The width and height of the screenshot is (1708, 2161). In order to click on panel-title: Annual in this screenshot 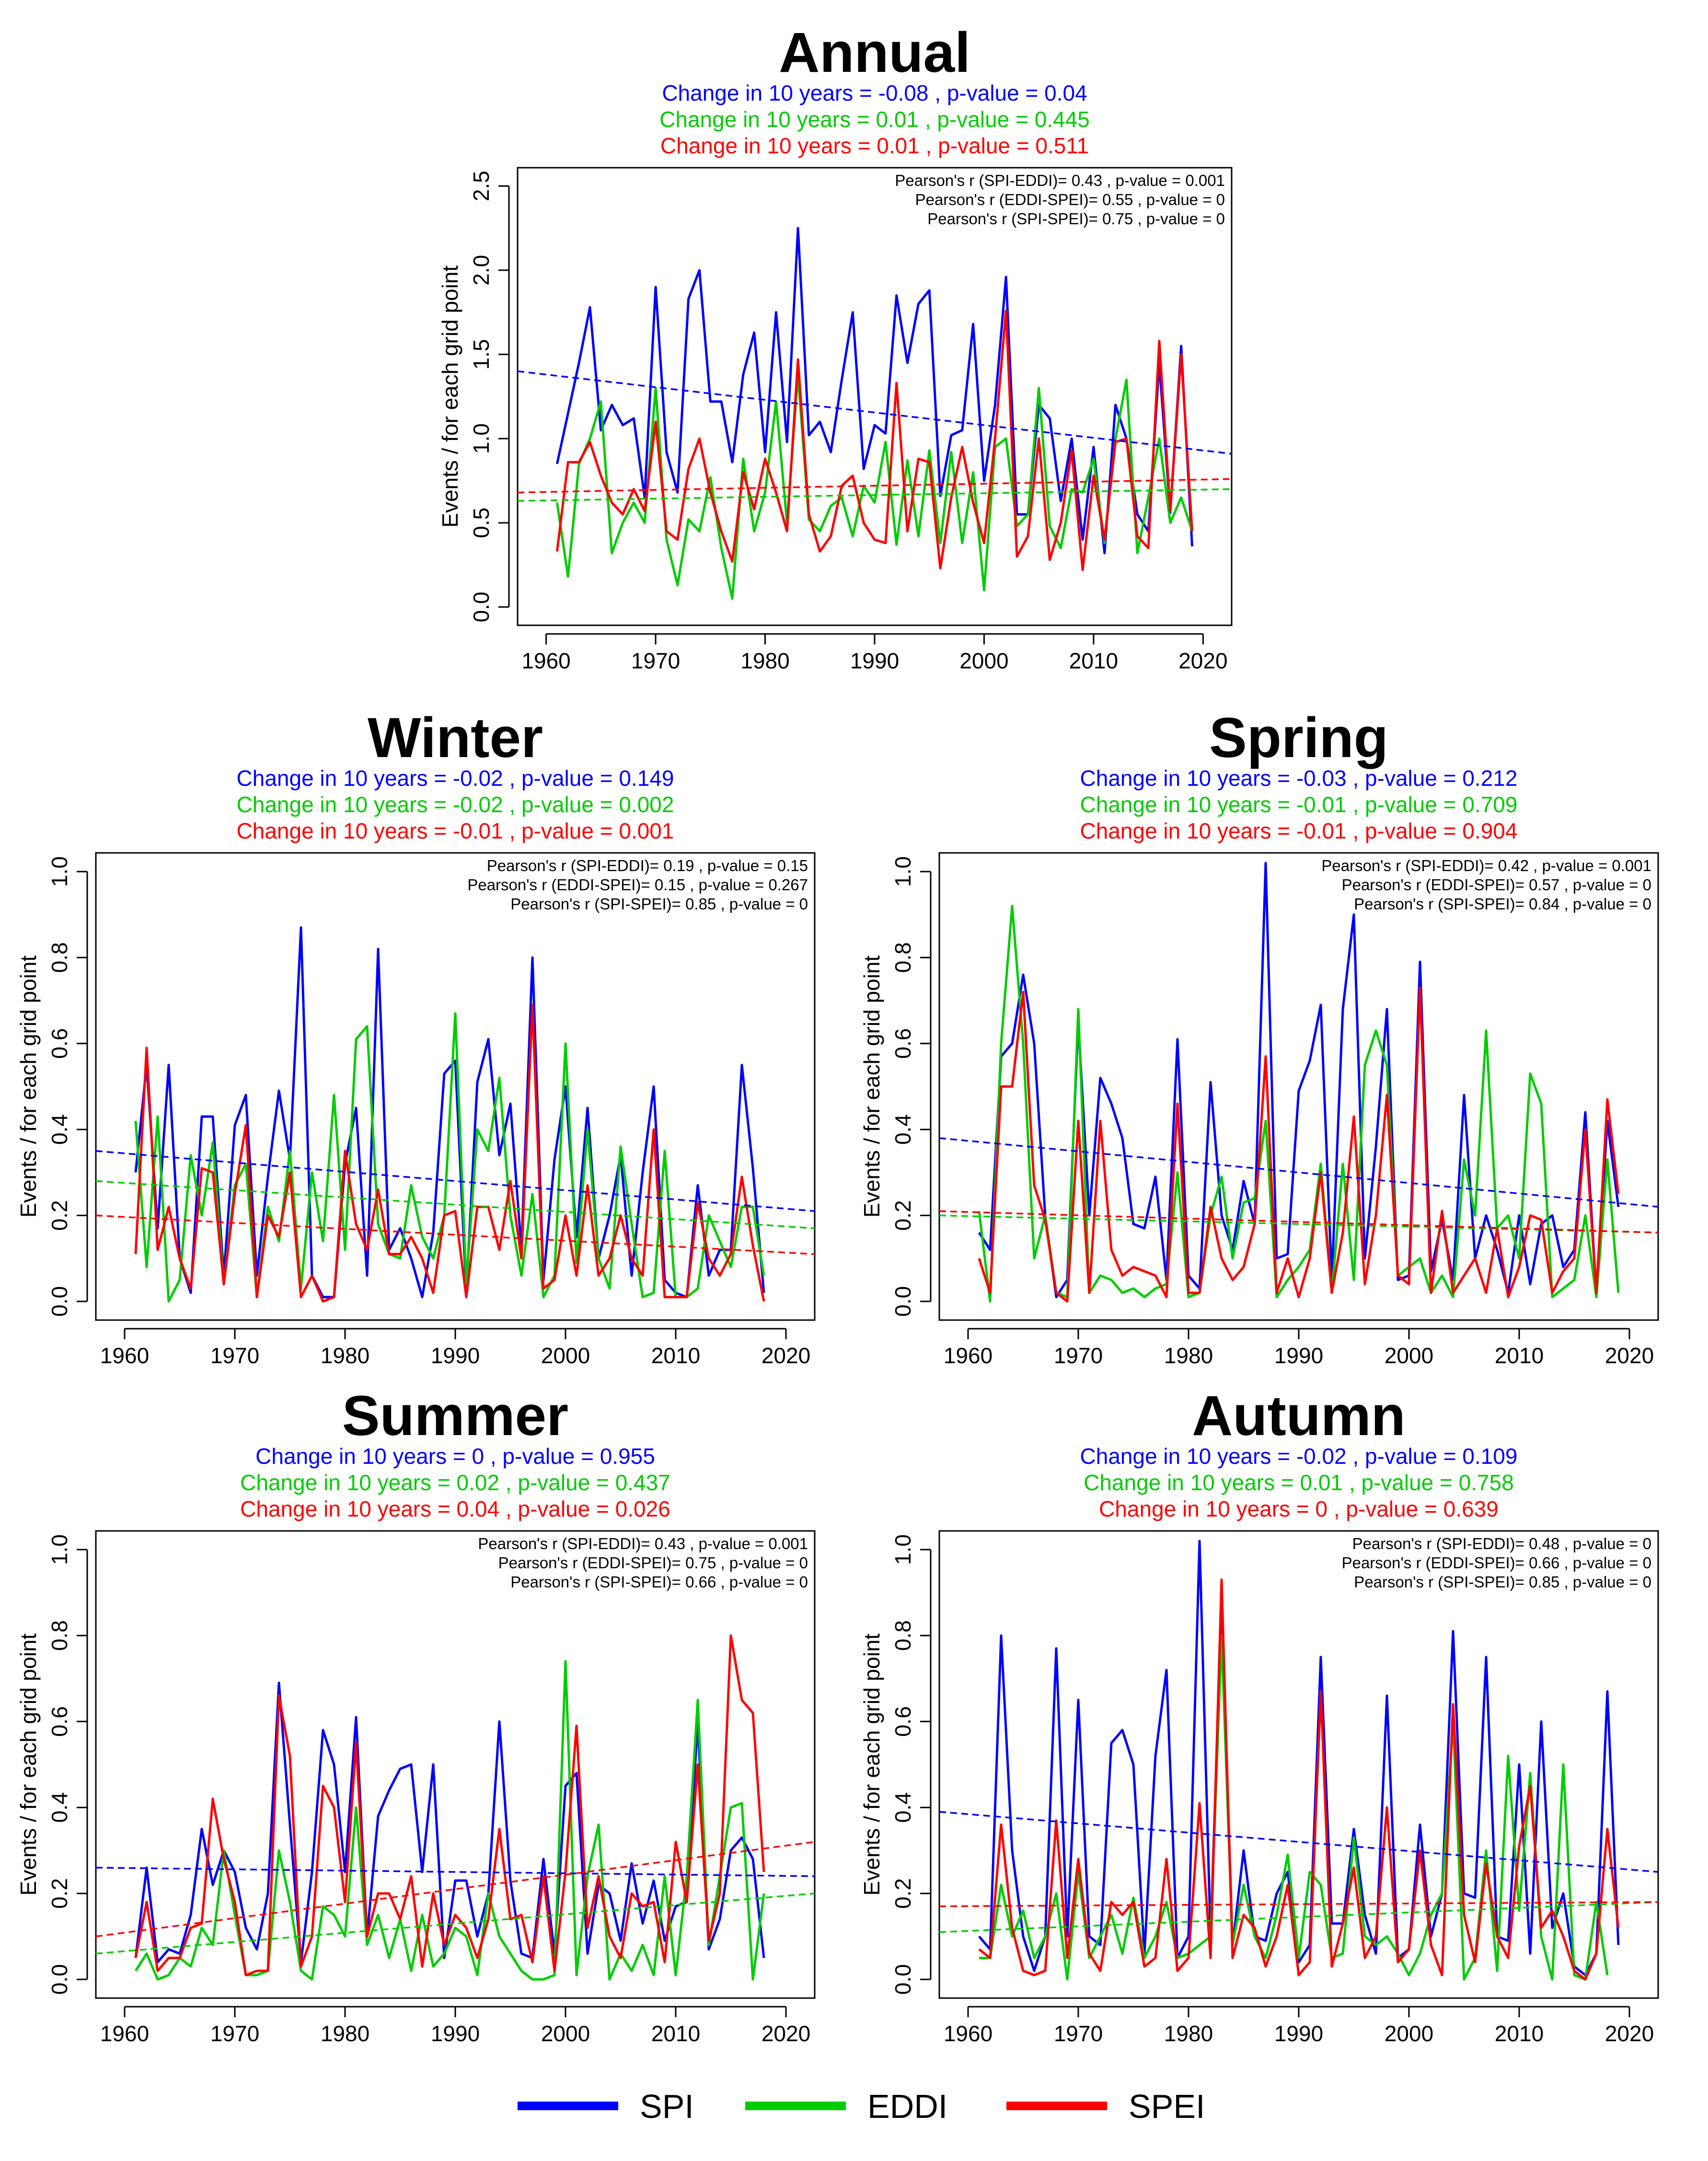, I will do `click(874, 52)`.